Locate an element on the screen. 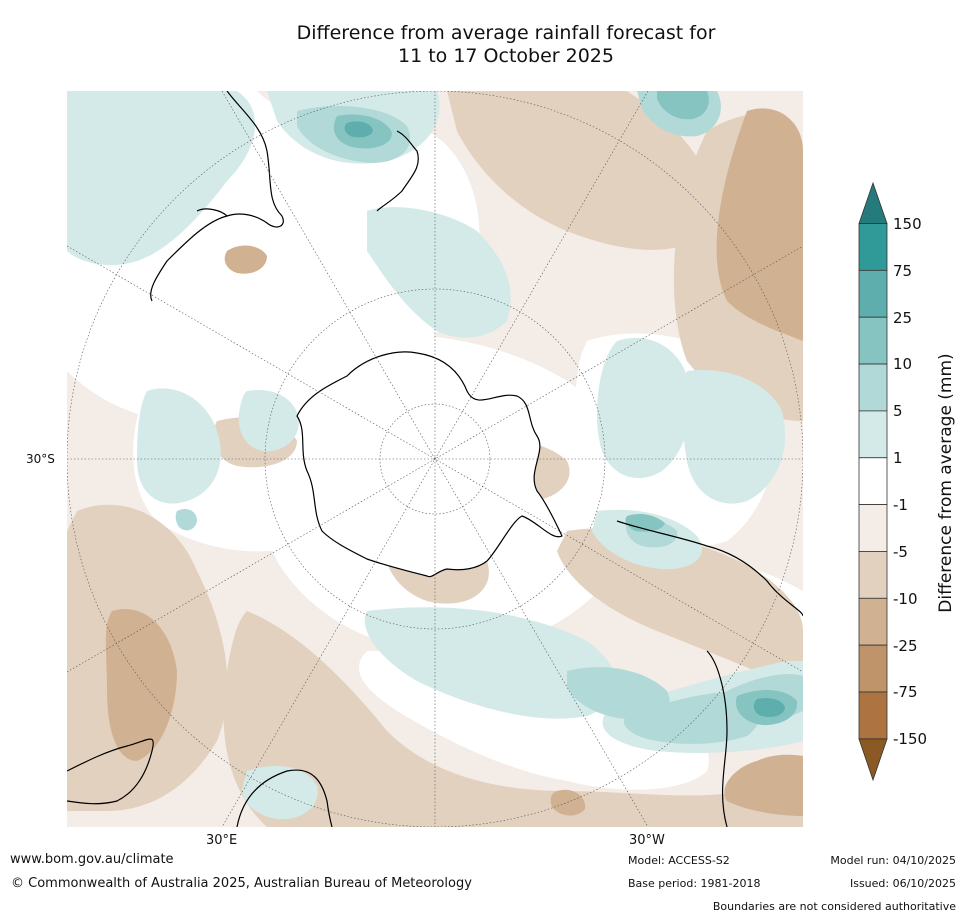  colorbar-svg is located at coordinates (873, 481).